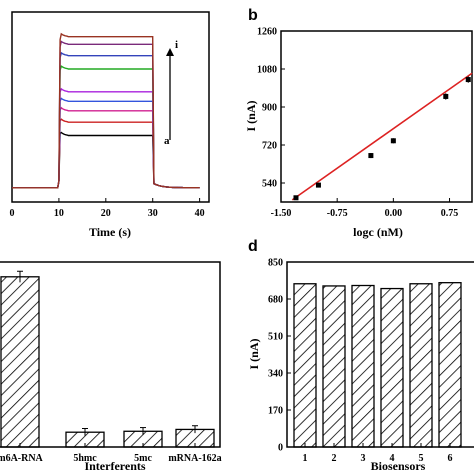  What do you see at coordinates (267, 32) in the screenshot?
I see `b-ytick-label: 1260` at bounding box center [267, 32].